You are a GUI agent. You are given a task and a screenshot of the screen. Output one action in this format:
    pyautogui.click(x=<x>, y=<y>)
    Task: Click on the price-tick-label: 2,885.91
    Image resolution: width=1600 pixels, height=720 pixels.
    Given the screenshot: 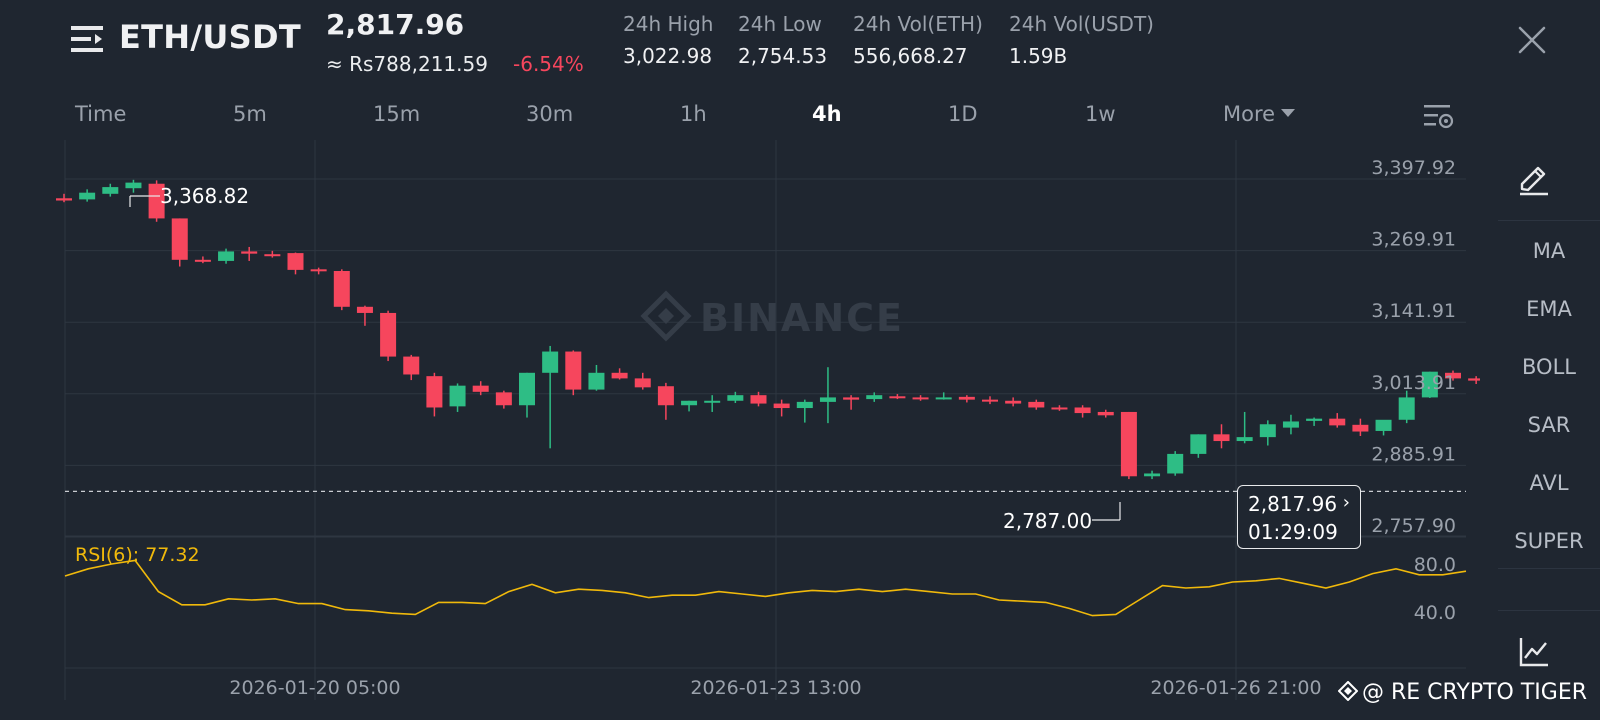 What is the action you would take?
    pyautogui.click(x=1413, y=454)
    